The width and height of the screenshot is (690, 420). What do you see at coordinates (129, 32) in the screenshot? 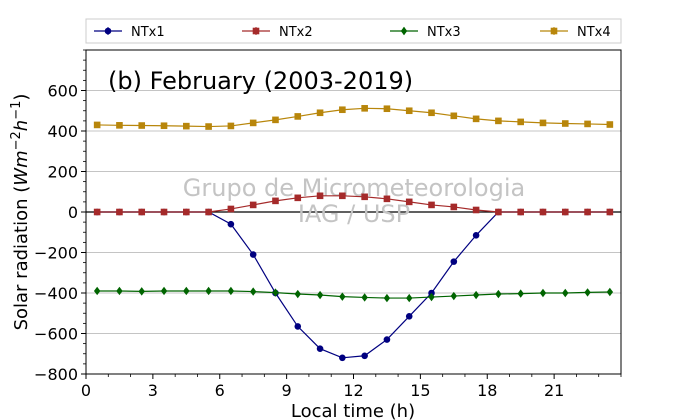
I see `legend-item-ntx1: NTx1` at bounding box center [129, 32].